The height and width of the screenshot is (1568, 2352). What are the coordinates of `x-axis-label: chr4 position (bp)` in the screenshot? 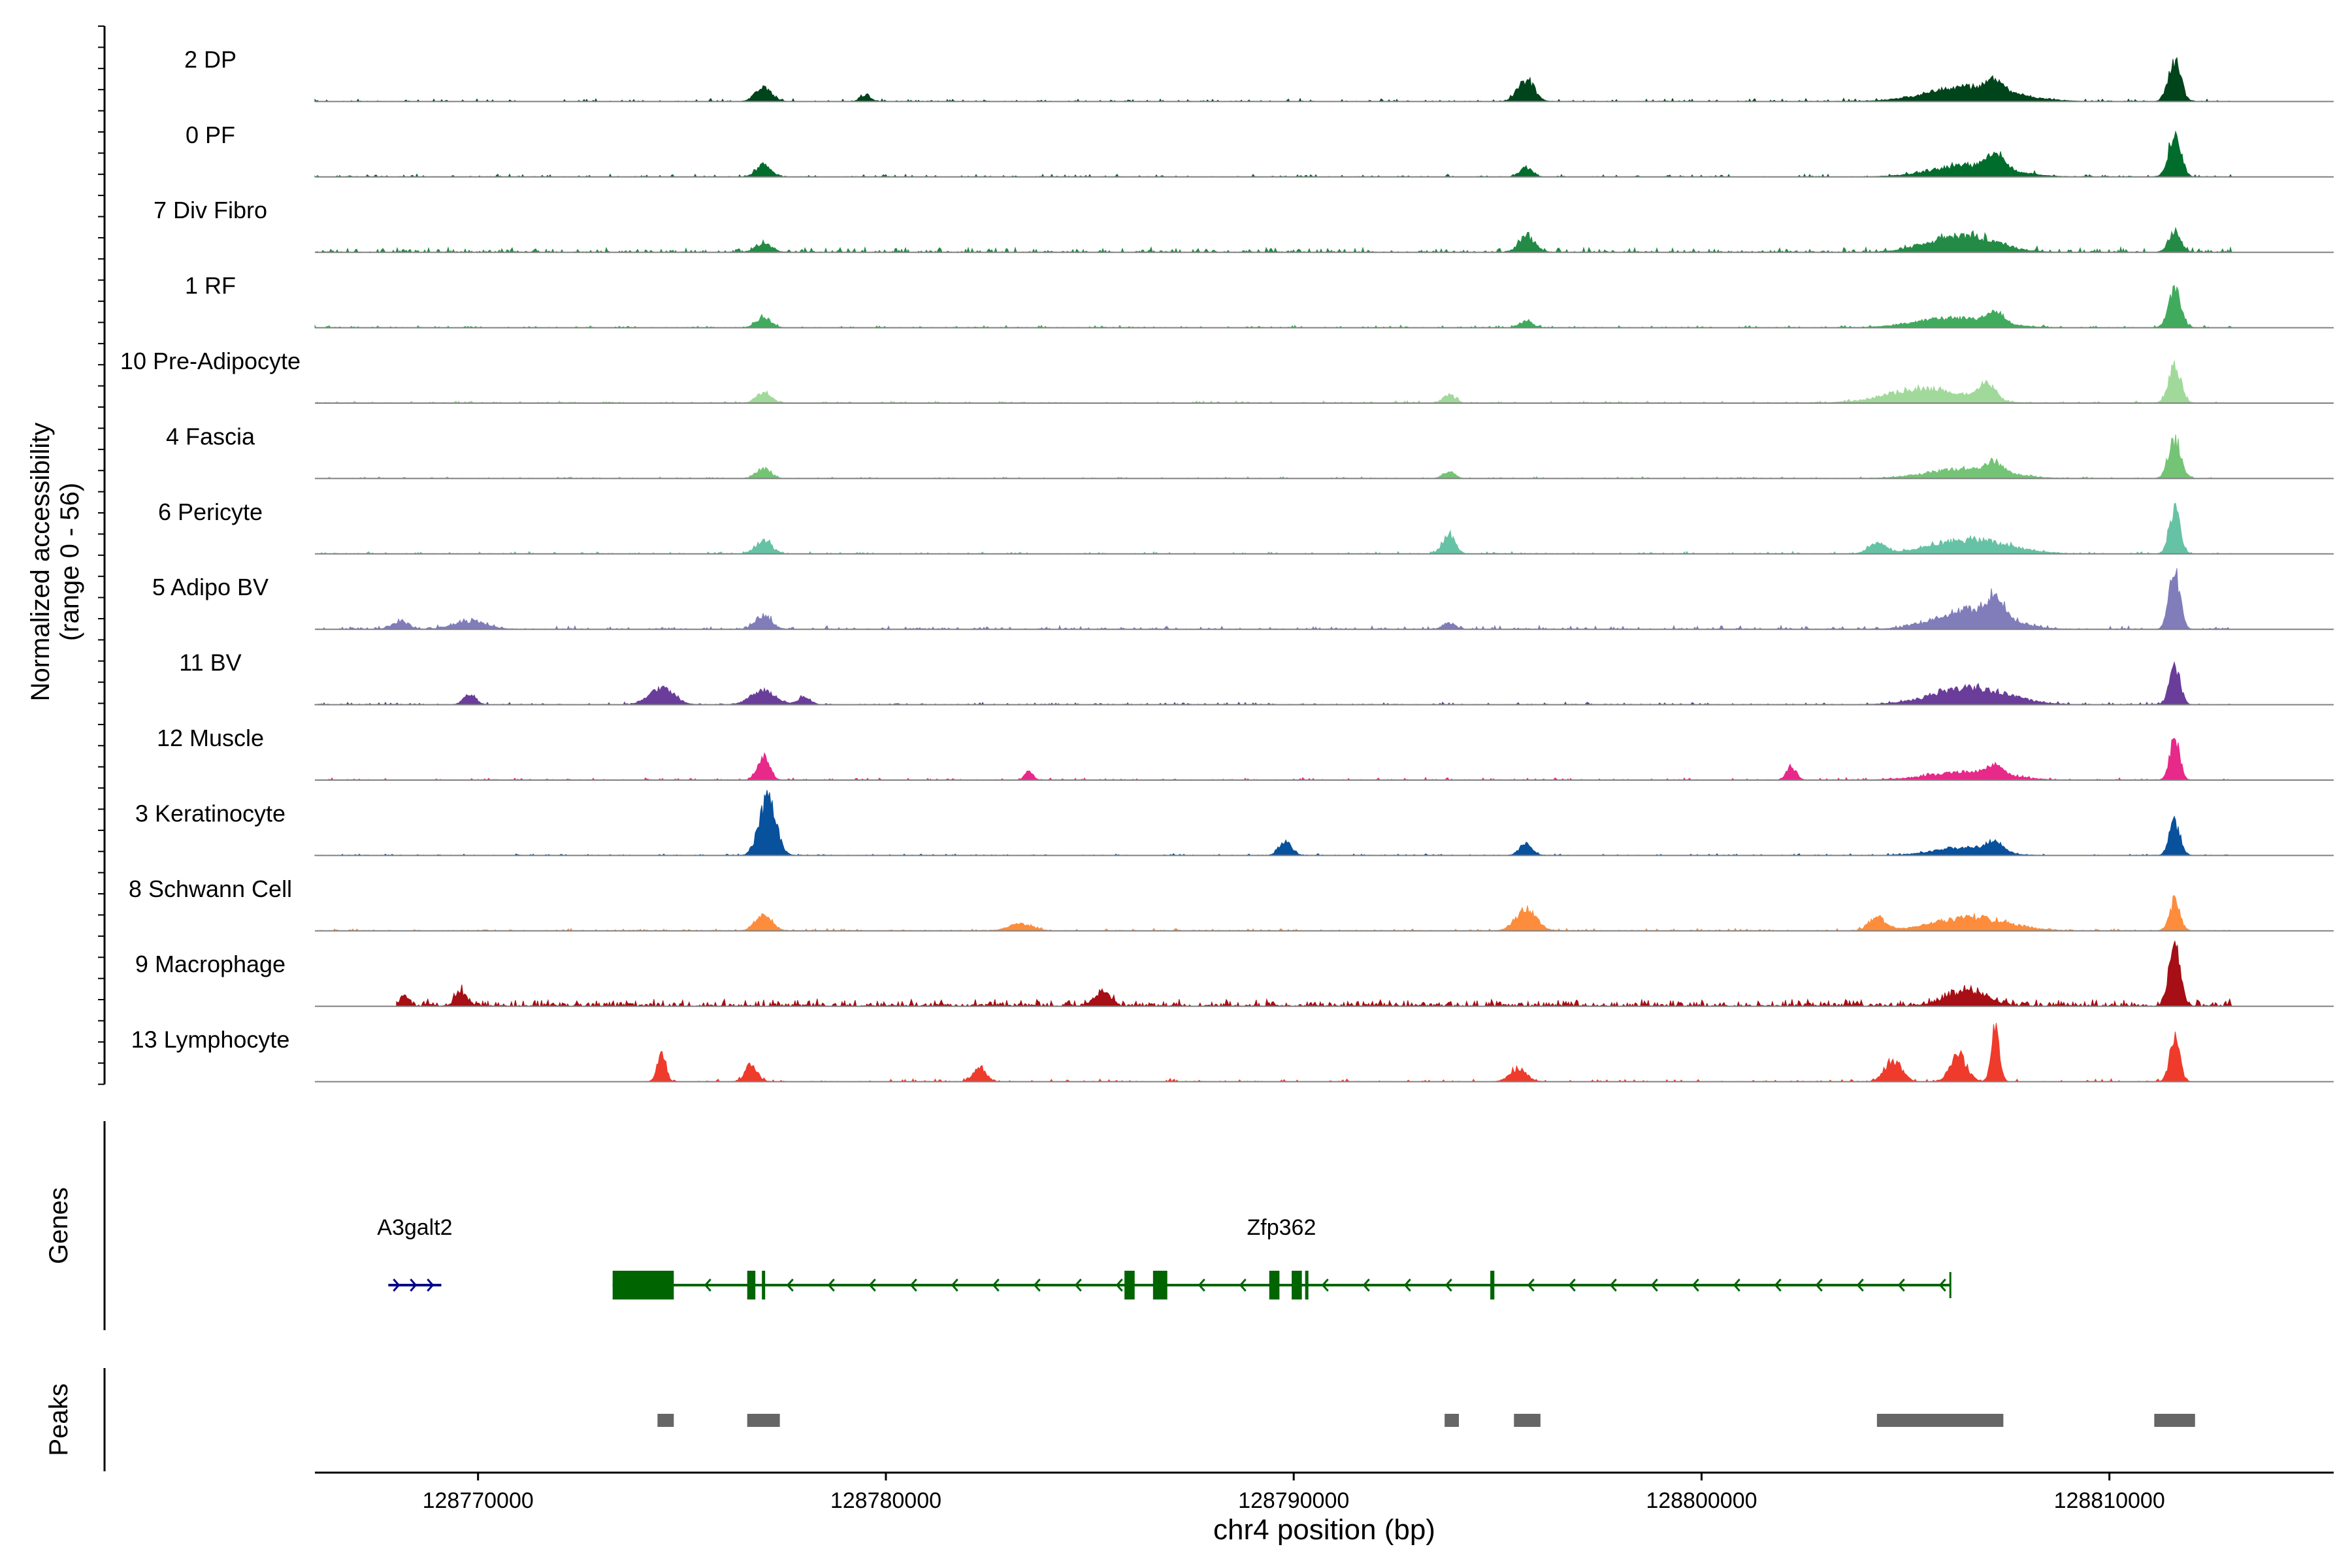 It's located at (1324, 1530).